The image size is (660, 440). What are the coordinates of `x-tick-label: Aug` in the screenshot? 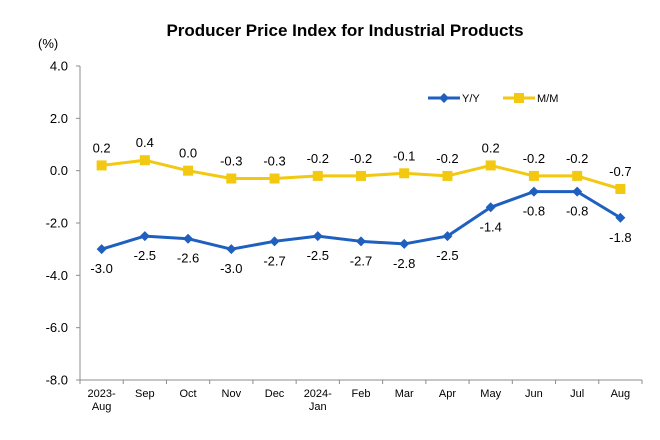 It's located at (621, 394).